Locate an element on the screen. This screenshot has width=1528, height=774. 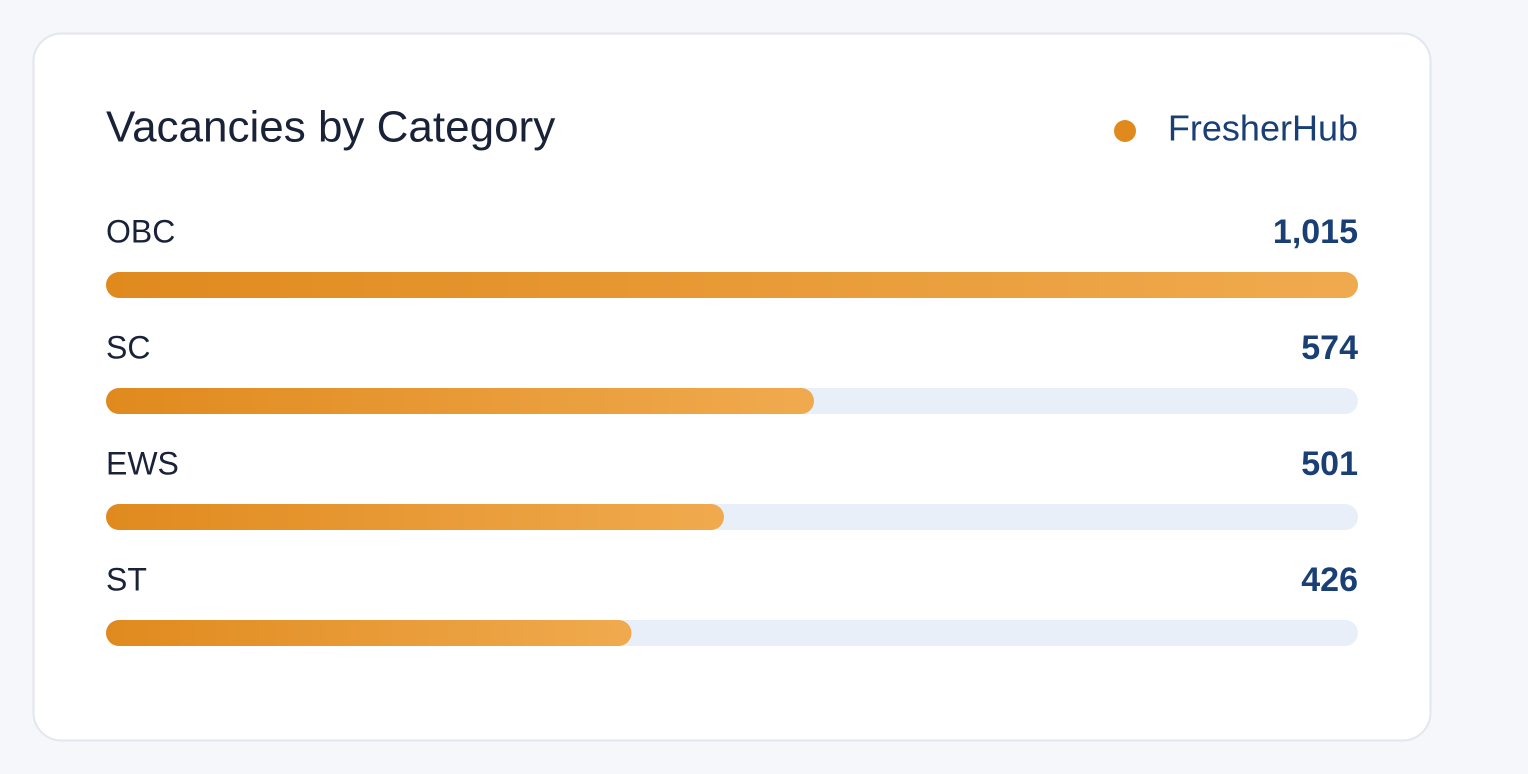
category-label: SC is located at coordinates (128, 347).